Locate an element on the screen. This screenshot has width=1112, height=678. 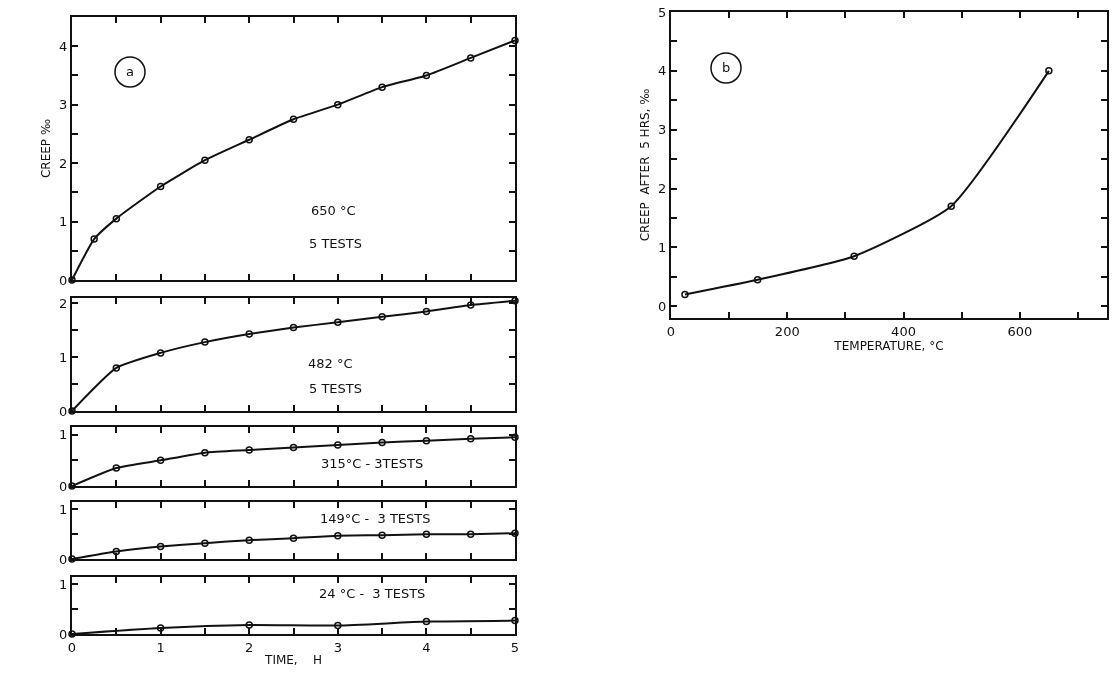
y-axis-title: CREEP AFTER 5 HRS, ‰ is located at coordinates (644, 165).